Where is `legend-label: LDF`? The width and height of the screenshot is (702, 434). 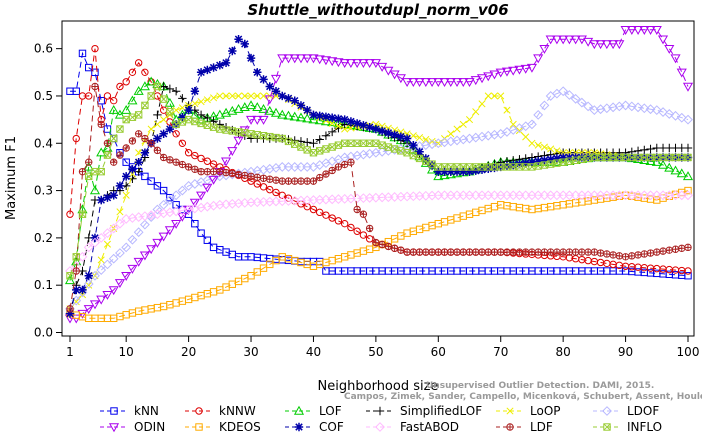
legend-label: LDF is located at coordinates (541, 427).